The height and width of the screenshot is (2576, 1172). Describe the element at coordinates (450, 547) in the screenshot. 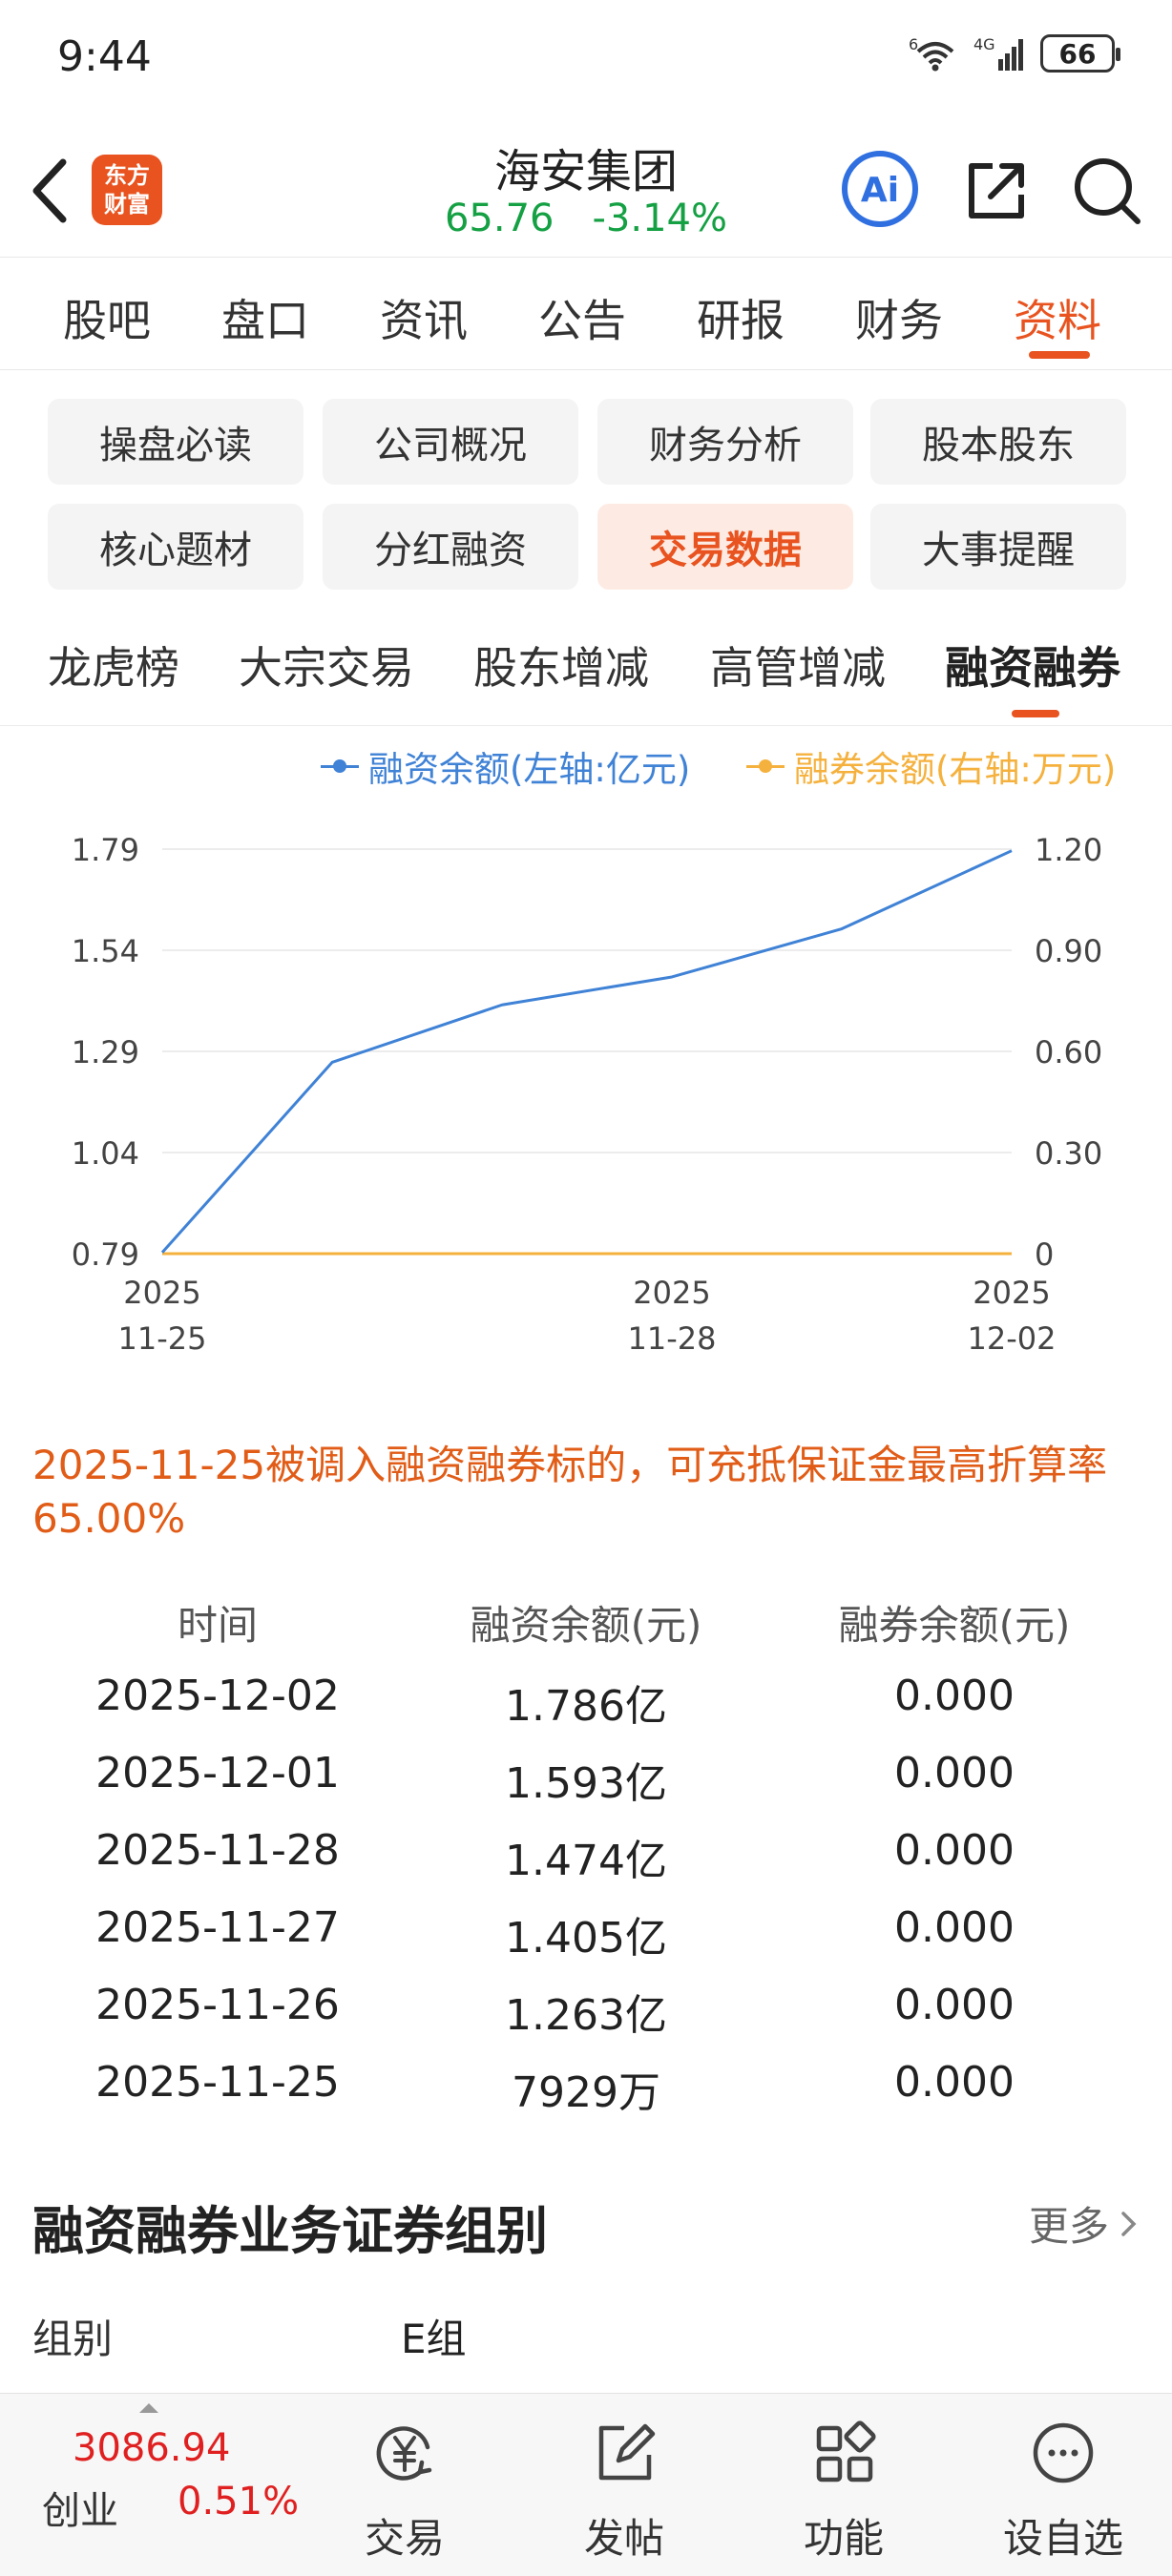

I see `button-dividends-financing: 分红融资` at that location.